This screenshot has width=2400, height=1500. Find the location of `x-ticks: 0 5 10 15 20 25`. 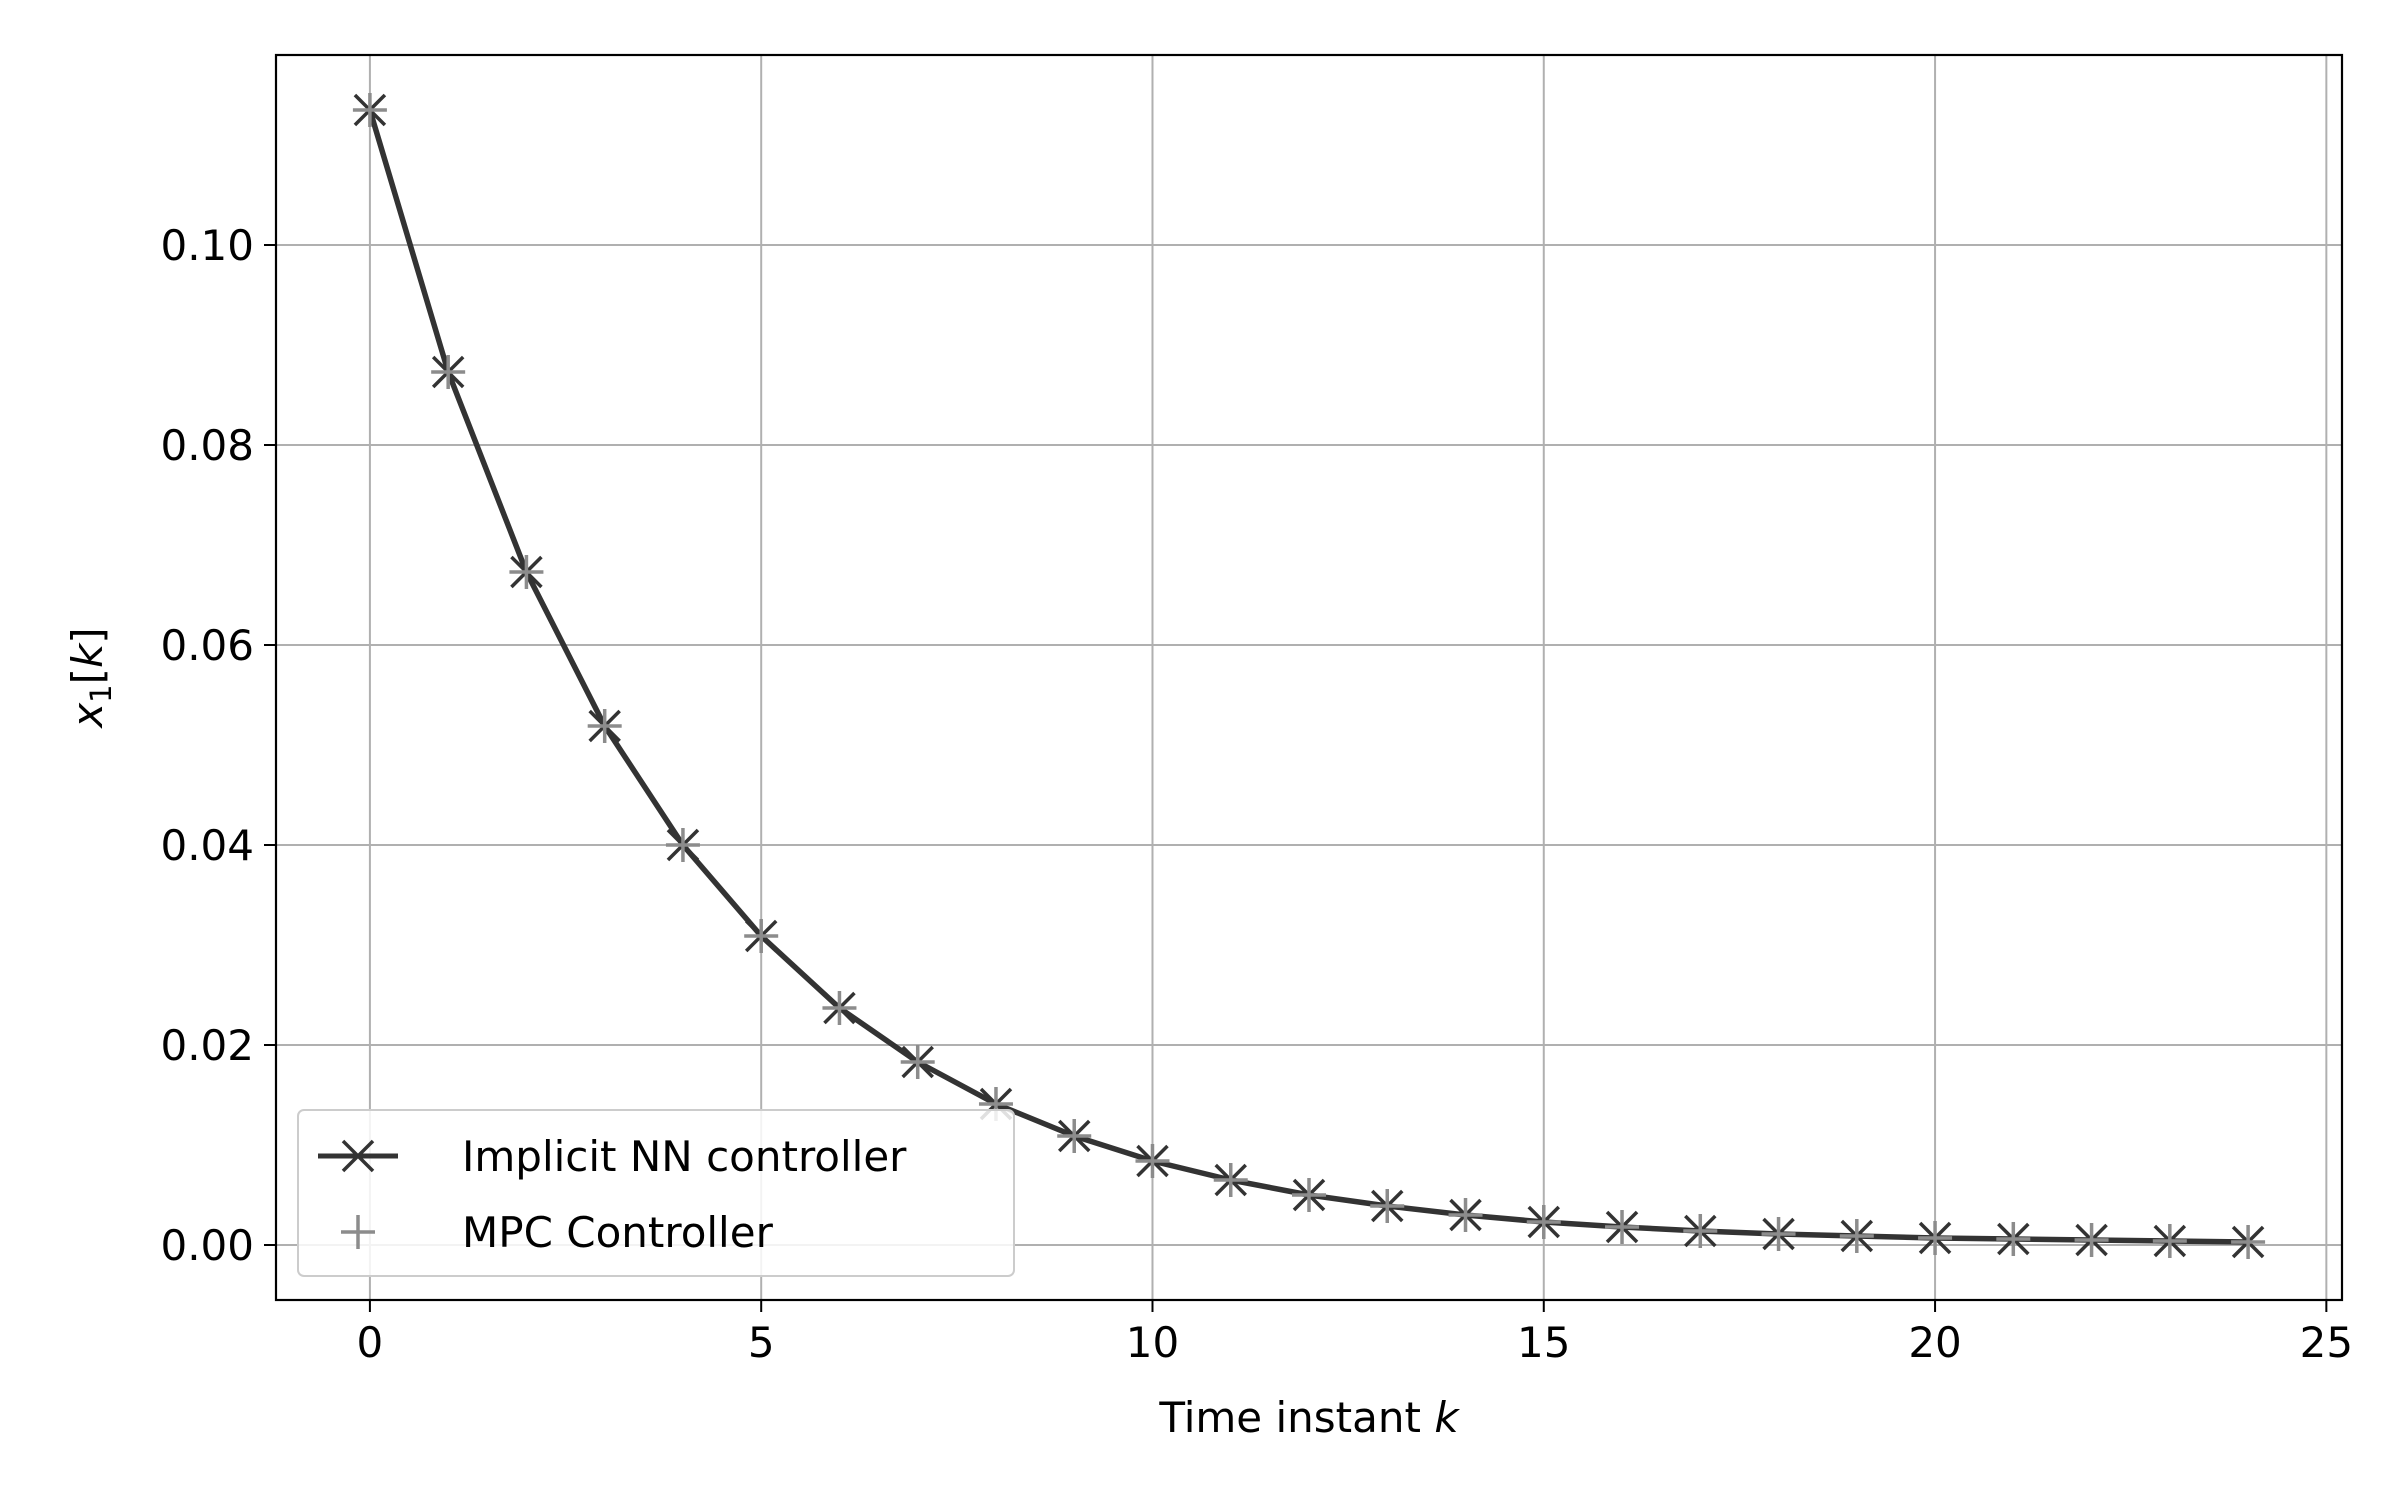

x-ticks: 0 5 10 15 20 25 is located at coordinates (1355, 1333).